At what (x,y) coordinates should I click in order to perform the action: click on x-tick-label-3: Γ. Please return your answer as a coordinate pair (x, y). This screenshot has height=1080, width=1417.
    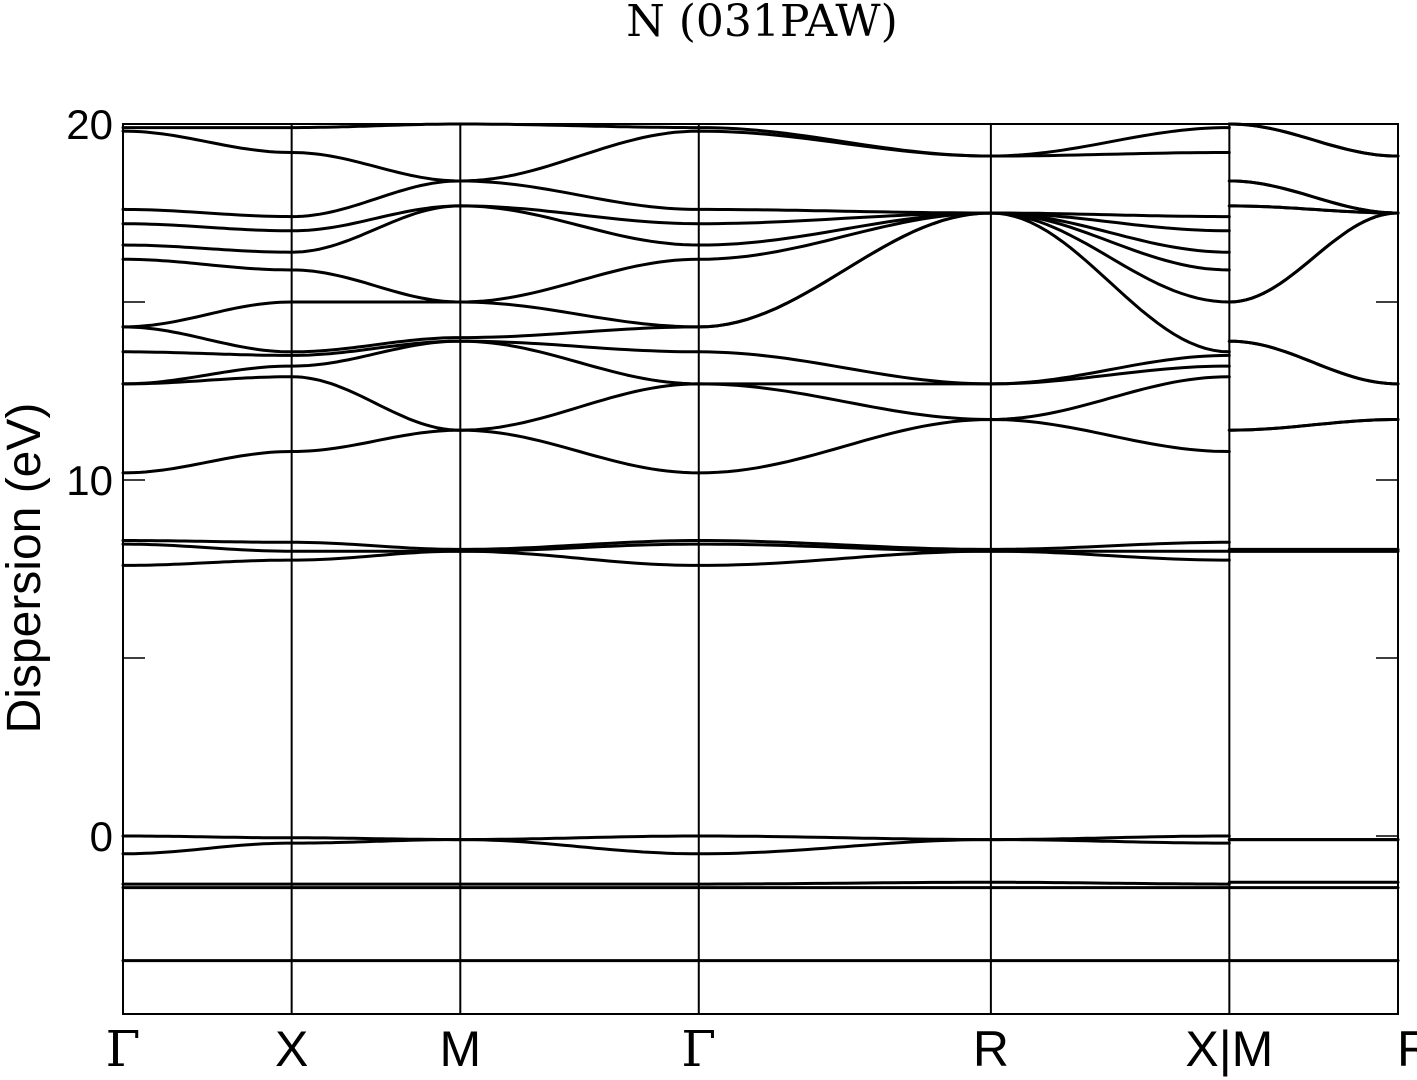
    Looking at the image, I should click on (698, 1049).